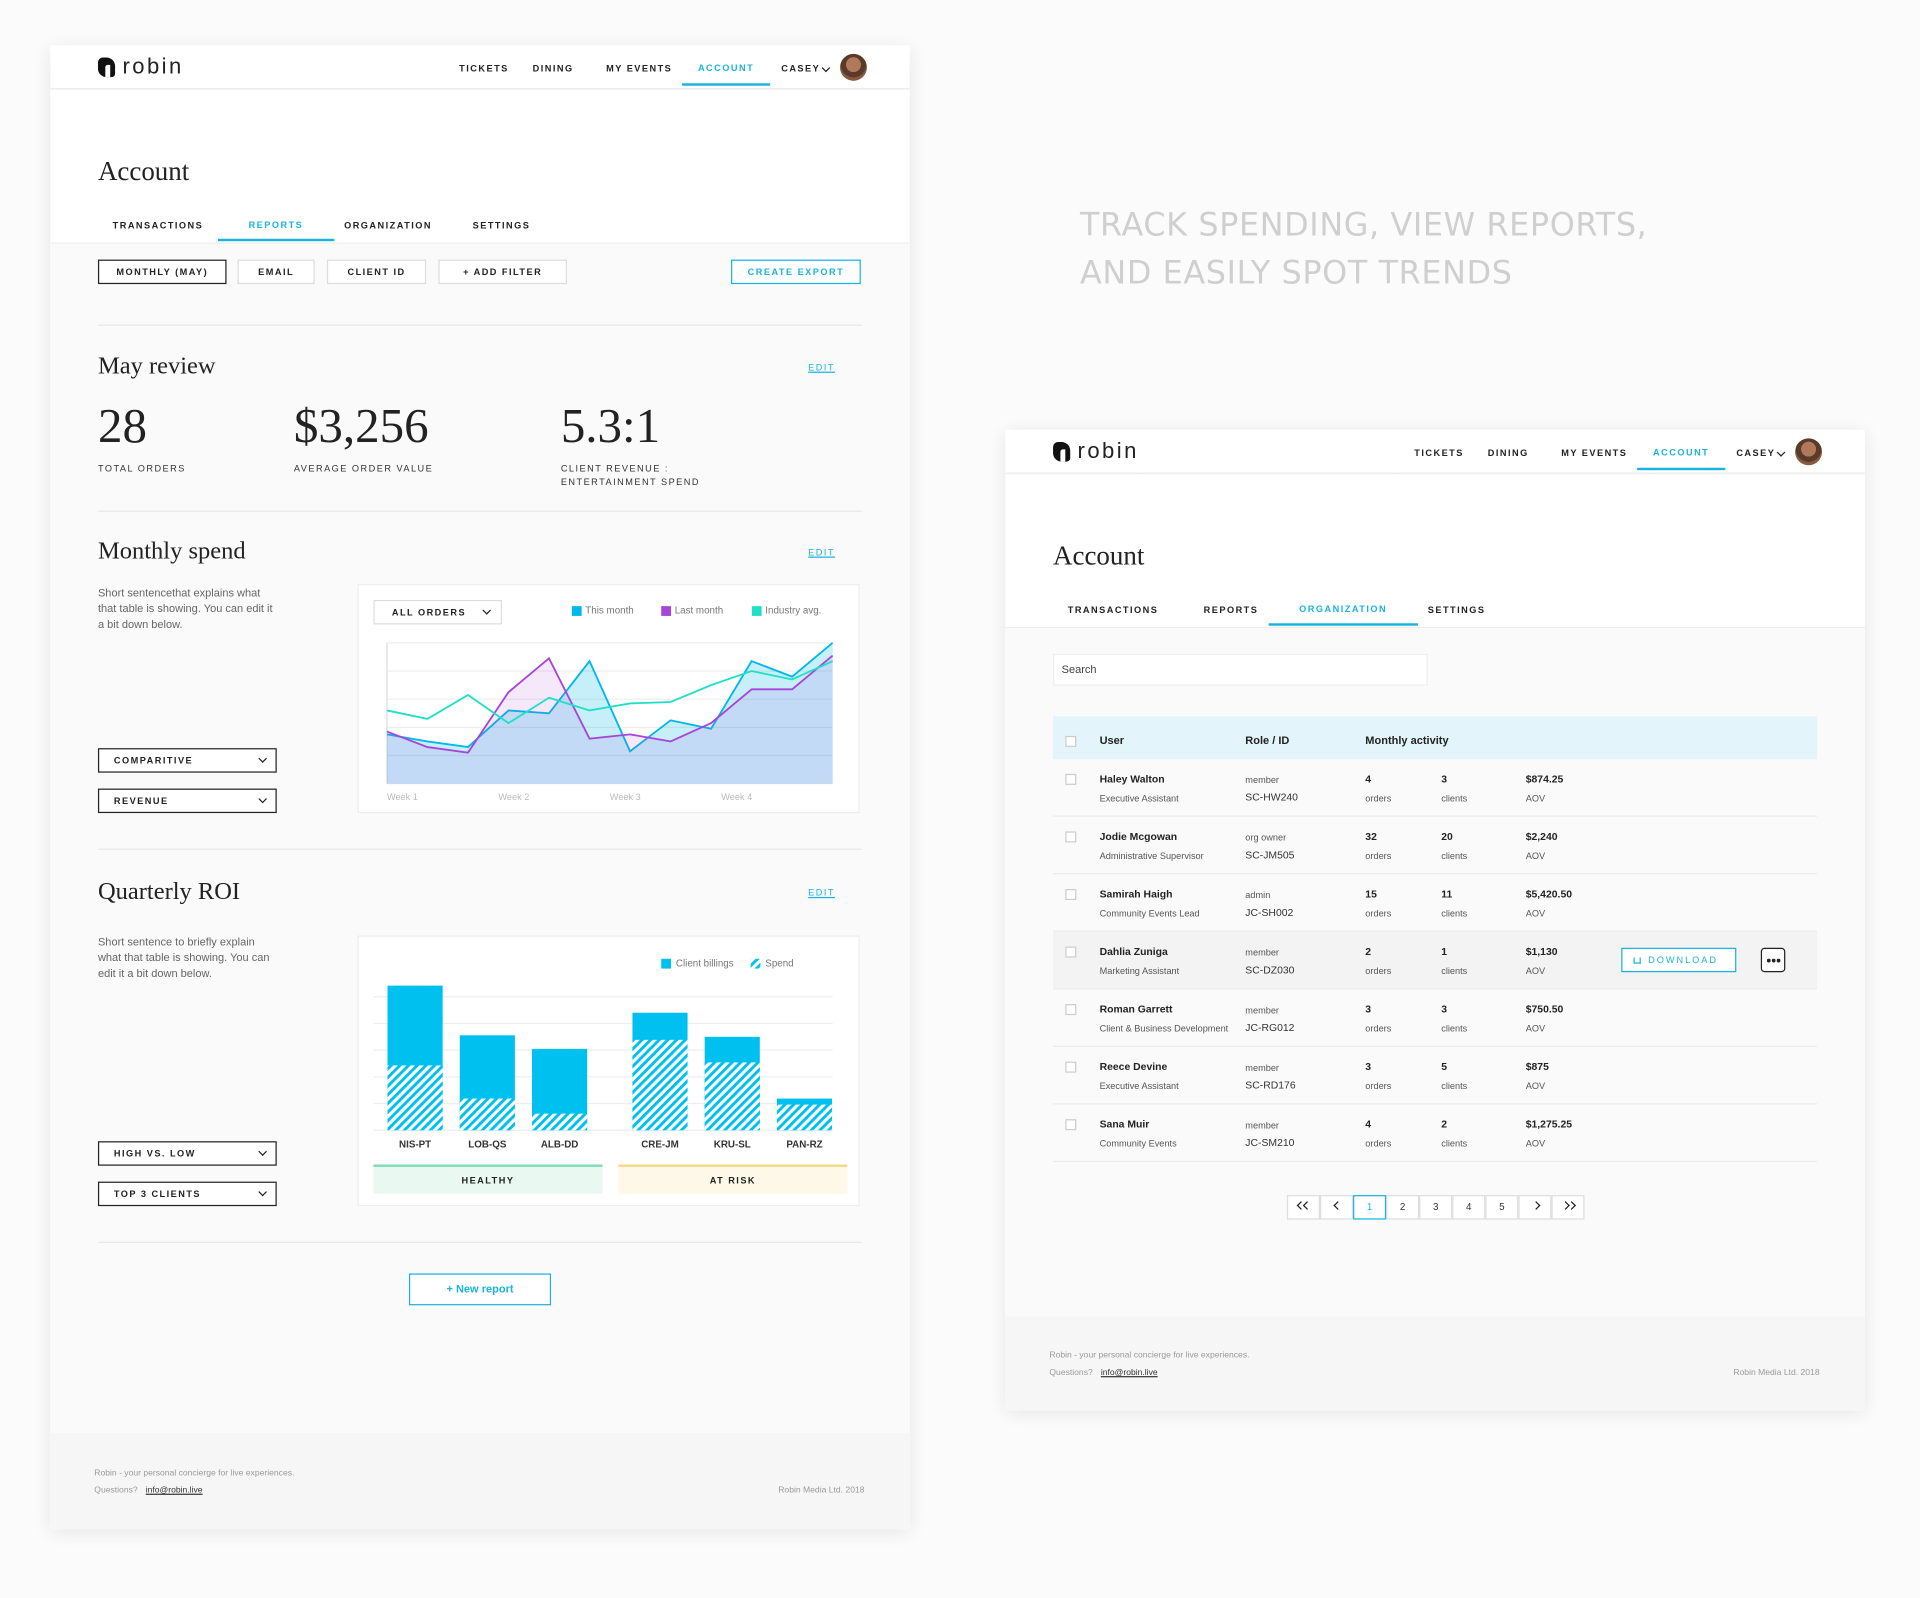  Describe the element at coordinates (141, 801) in the screenshot. I see `dropdown-label: REVENUE` at that location.